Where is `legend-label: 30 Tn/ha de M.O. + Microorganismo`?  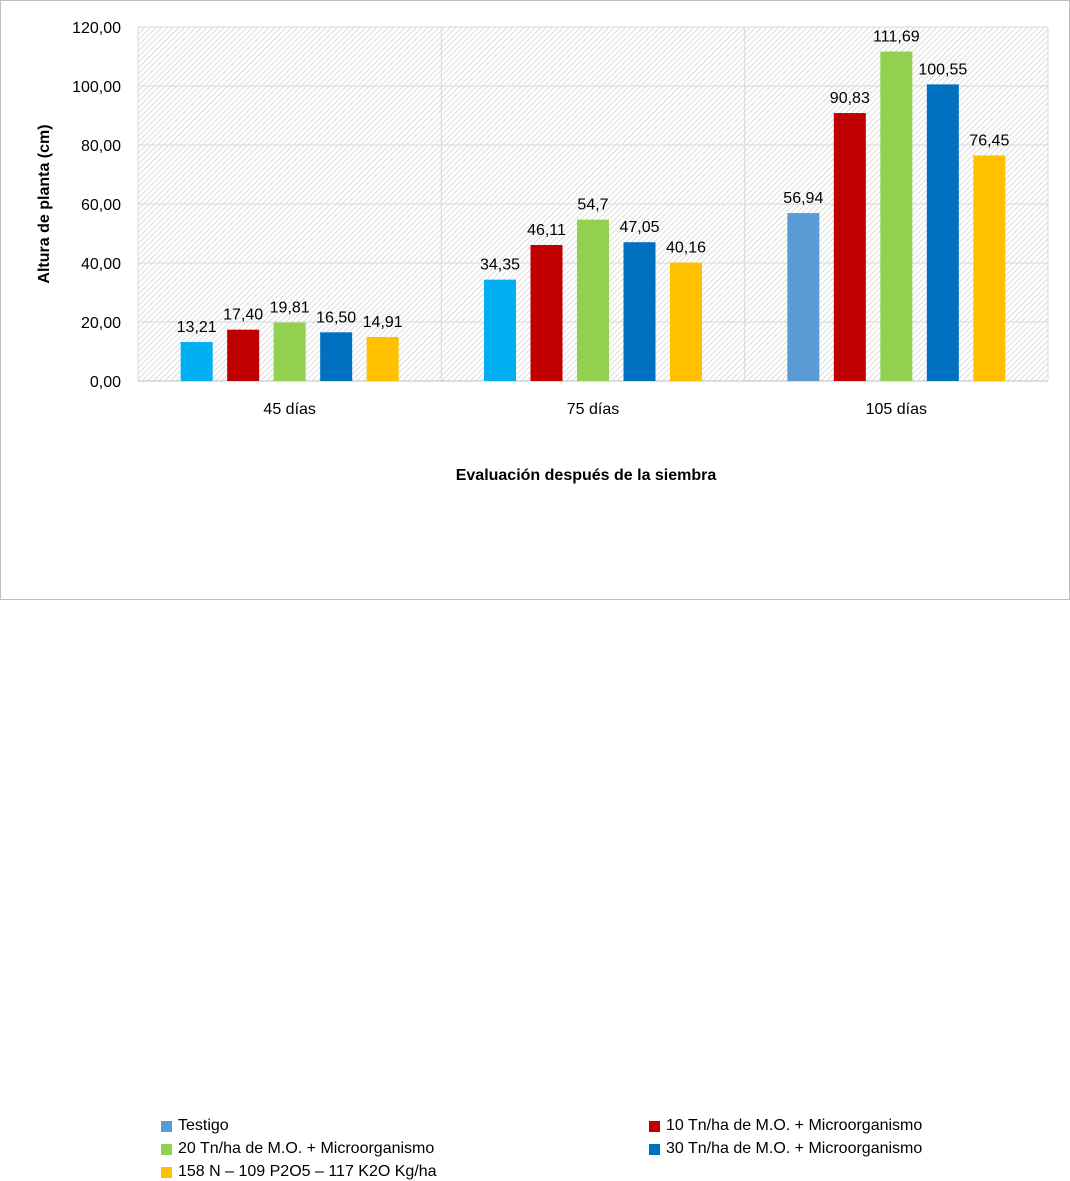
legend-label: 30 Tn/ha de M.O. + Microorganismo is located at coordinates (794, 1148).